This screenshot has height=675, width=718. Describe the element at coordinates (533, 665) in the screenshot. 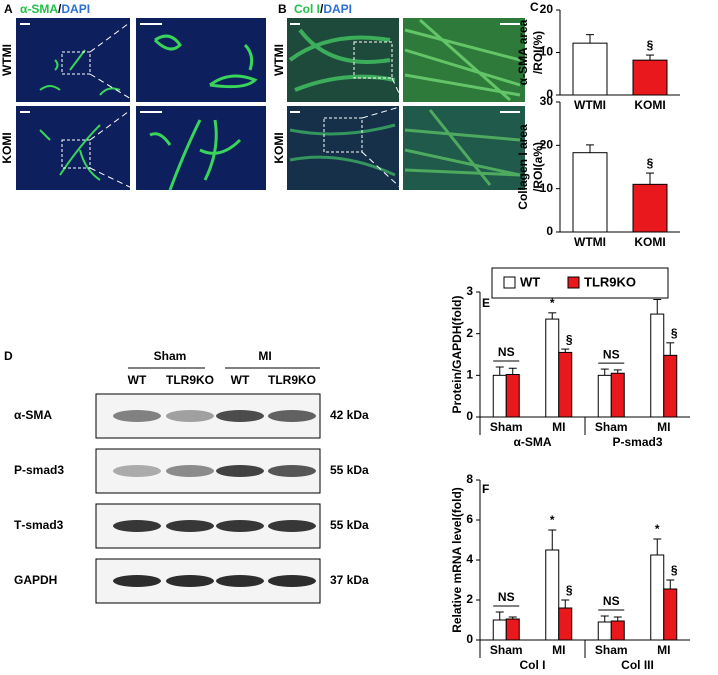

I see `group-label: Col I` at that location.